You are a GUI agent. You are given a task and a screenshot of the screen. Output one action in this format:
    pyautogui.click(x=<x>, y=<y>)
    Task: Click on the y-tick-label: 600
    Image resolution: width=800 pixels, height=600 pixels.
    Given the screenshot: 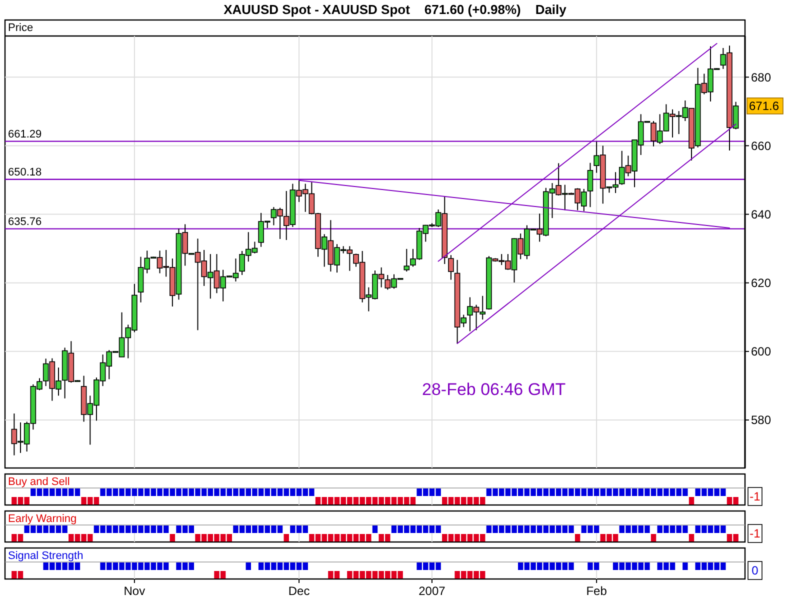 What is the action you would take?
    pyautogui.click(x=761, y=351)
    